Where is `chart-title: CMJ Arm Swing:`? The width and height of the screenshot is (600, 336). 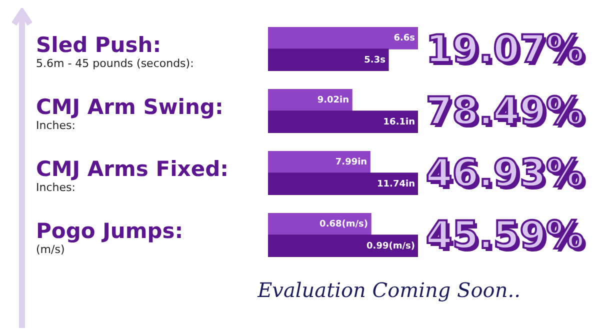
chart-title: CMJ Arm Swing: is located at coordinates (130, 107).